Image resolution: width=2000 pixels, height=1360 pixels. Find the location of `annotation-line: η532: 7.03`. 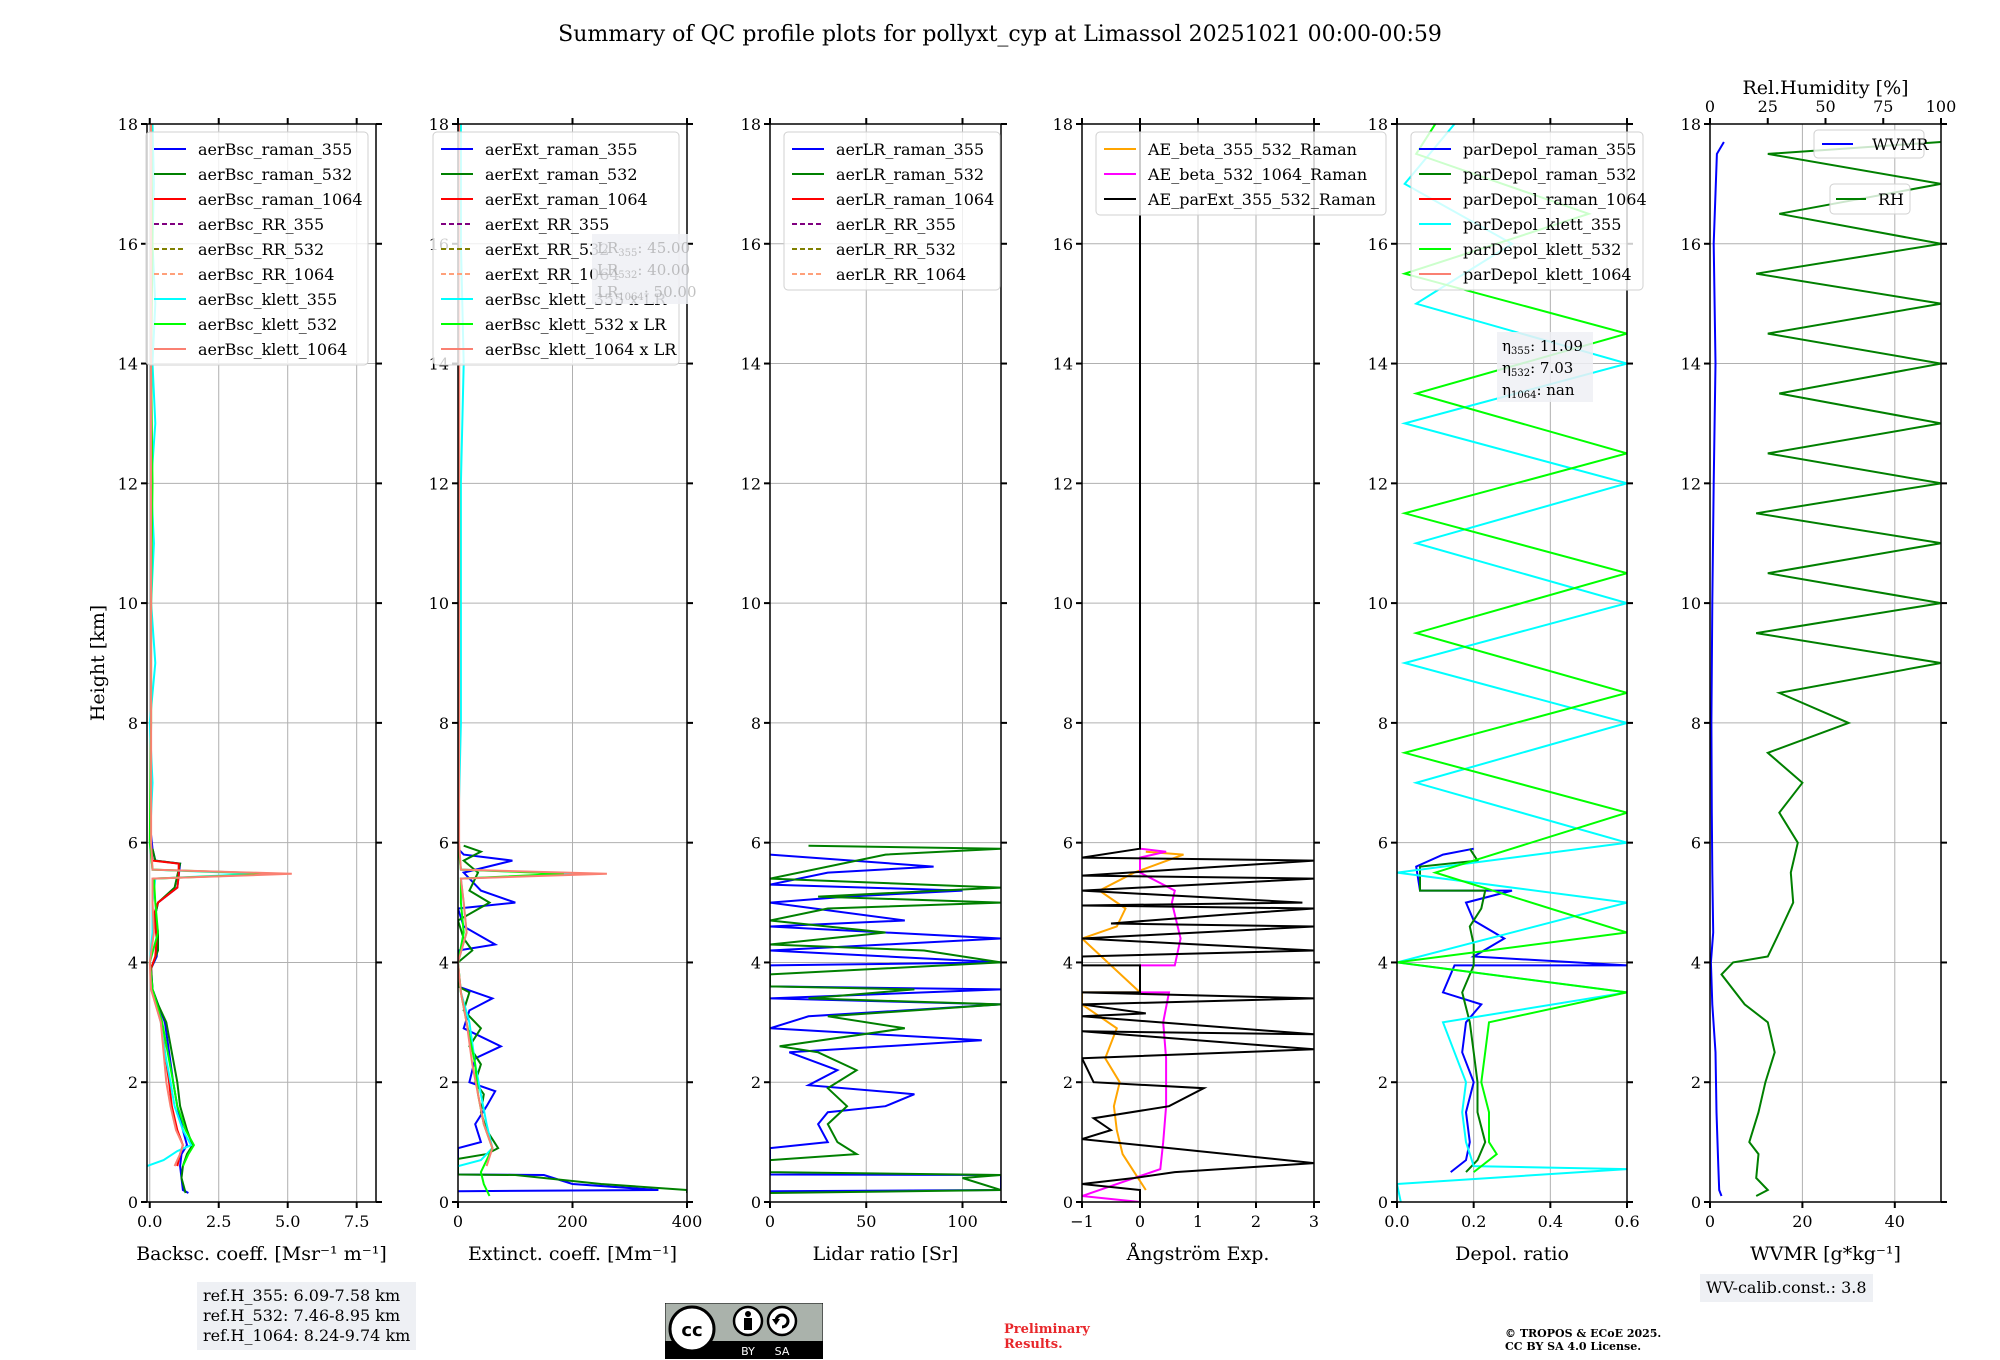

annotation-line: η532: 7.03 is located at coordinates (1537, 369).